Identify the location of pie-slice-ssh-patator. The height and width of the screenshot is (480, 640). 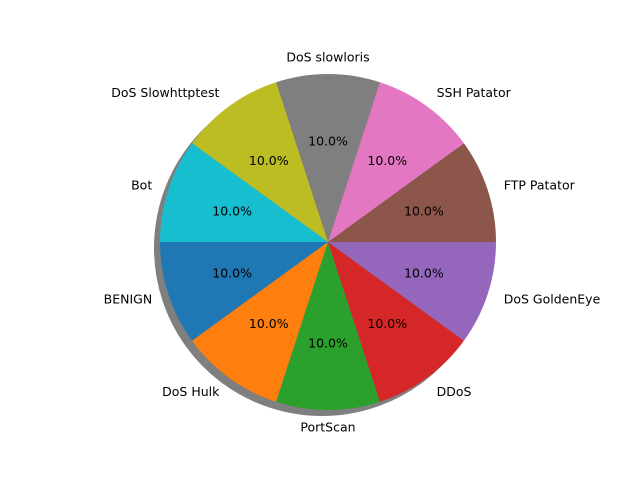
(396, 162).